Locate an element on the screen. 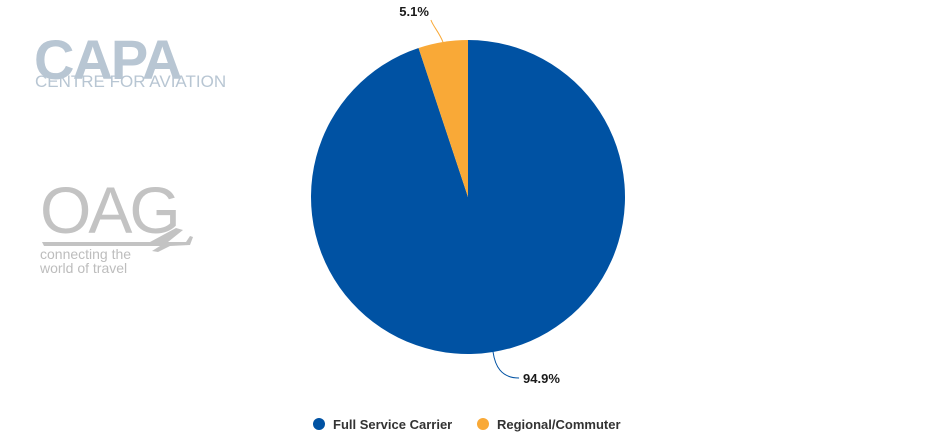 The width and height of the screenshot is (929, 446). legend-label-regional-commuter: Regional/Commuter is located at coordinates (559, 424).